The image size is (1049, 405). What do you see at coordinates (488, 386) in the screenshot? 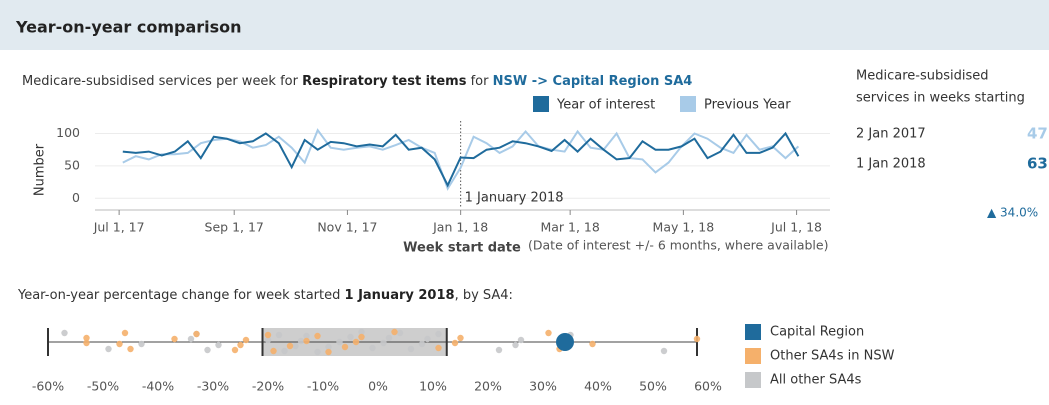
I see `x-tick-label: 20%` at bounding box center [488, 386].